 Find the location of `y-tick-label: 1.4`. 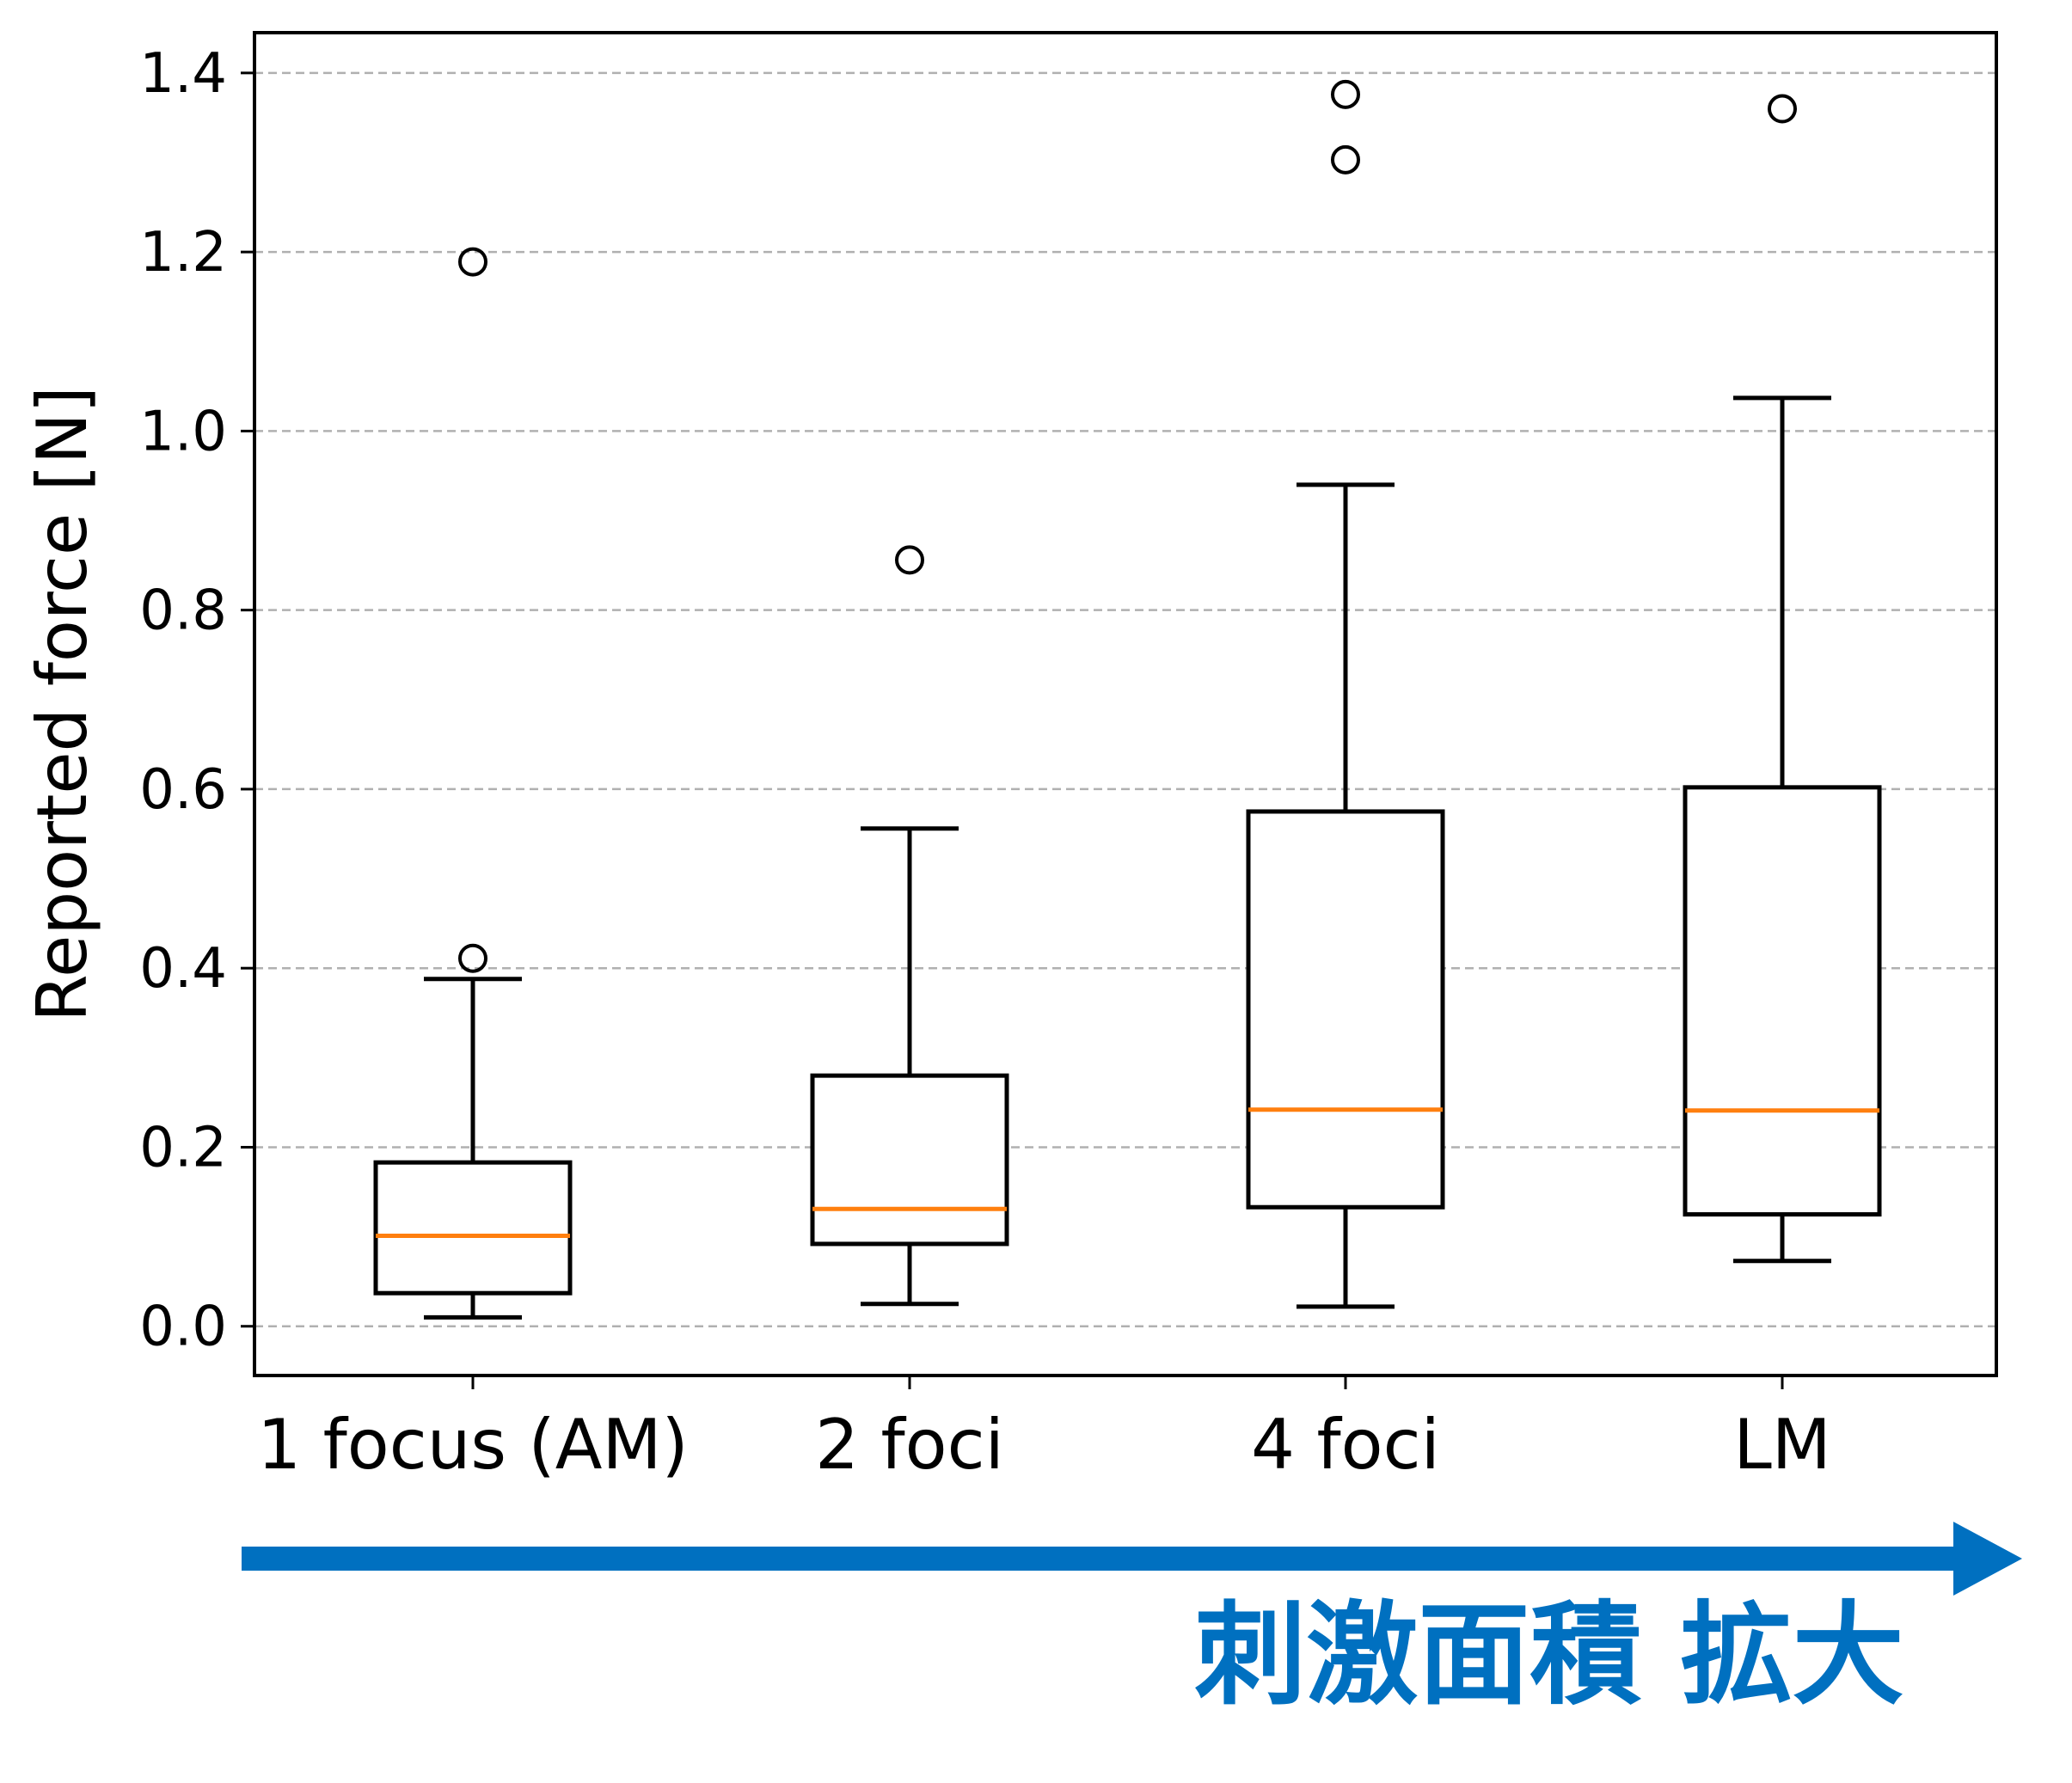

y-tick-label: 1.4 is located at coordinates (183, 74).